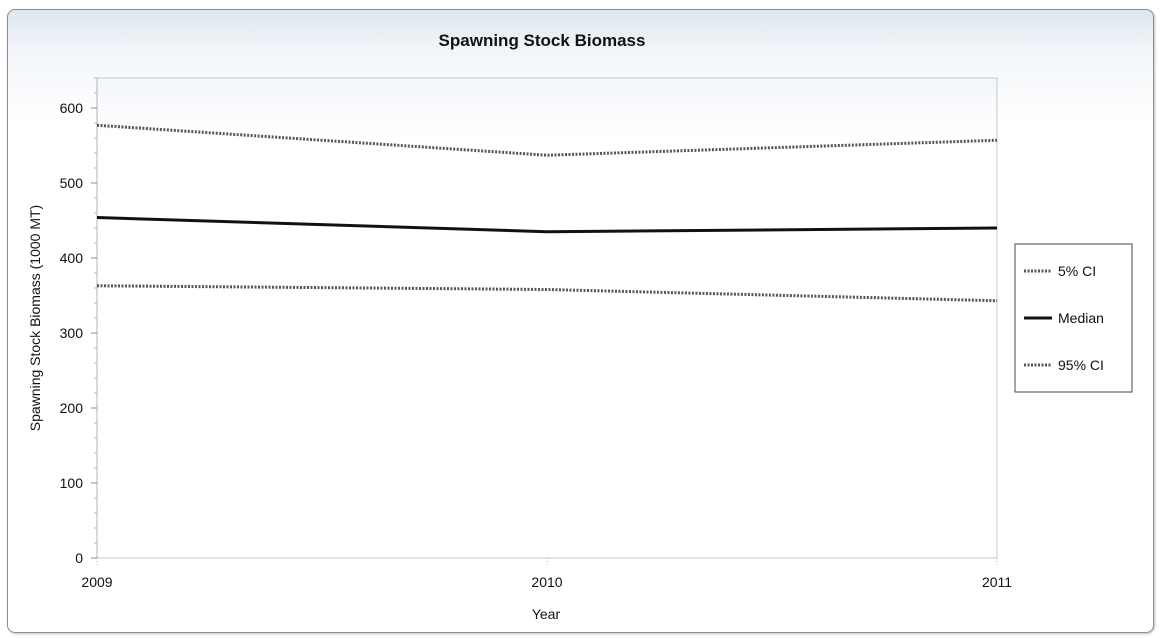 The image size is (1161, 638). Describe the element at coordinates (546, 614) in the screenshot. I see `x-axis-label: Year` at that location.